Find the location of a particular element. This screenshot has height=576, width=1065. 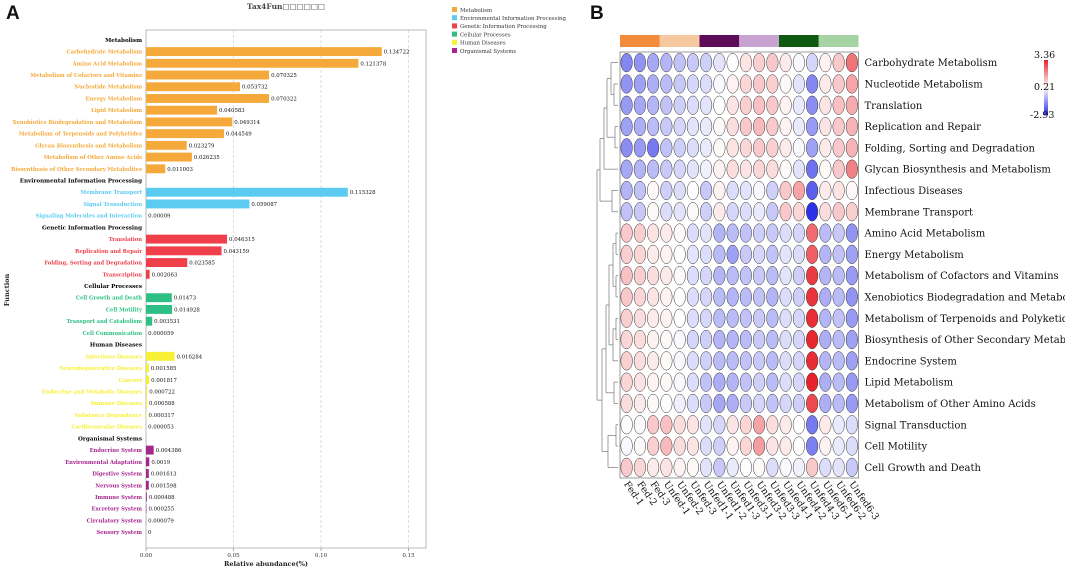

row-label: Energy Metabolism is located at coordinates (915, 255).